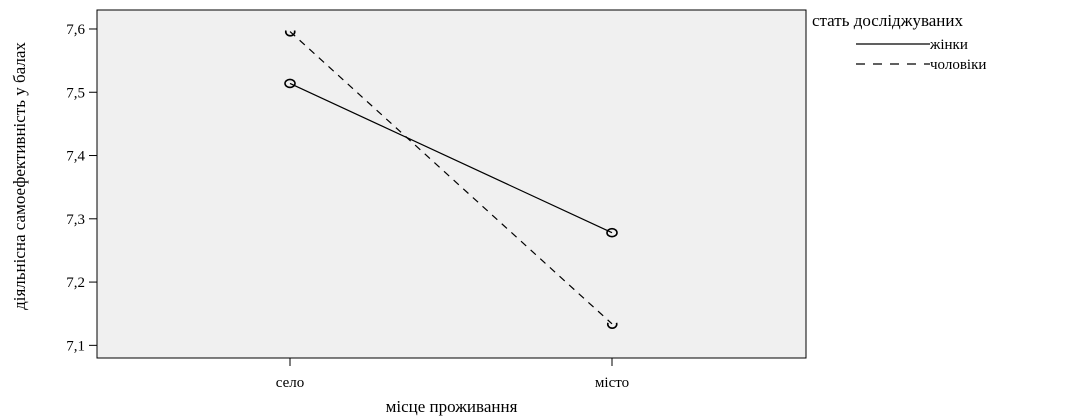 The image size is (1069, 416). What do you see at coordinates (19, 176) in the screenshot?
I see `y-axis-title: діяльнісна самоефективність у балах` at bounding box center [19, 176].